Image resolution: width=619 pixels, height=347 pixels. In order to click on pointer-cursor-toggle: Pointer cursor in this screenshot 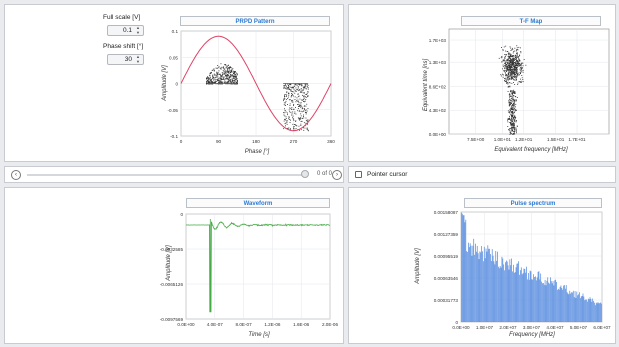, I will do `click(482, 174)`.